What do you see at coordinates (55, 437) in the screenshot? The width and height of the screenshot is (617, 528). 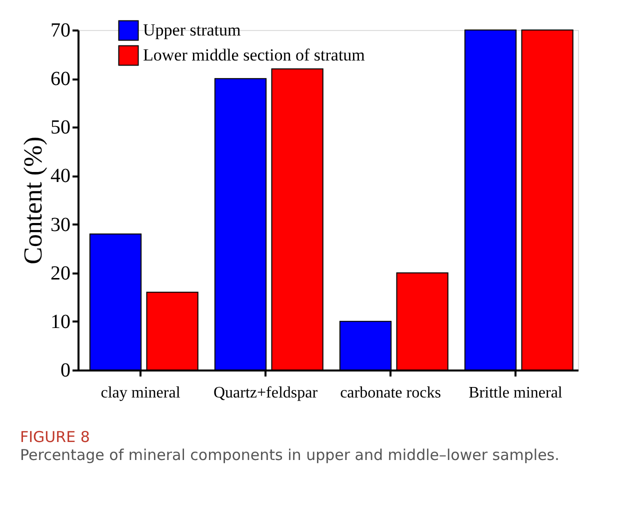 I see `caption: FIGURE 8` at bounding box center [55, 437].